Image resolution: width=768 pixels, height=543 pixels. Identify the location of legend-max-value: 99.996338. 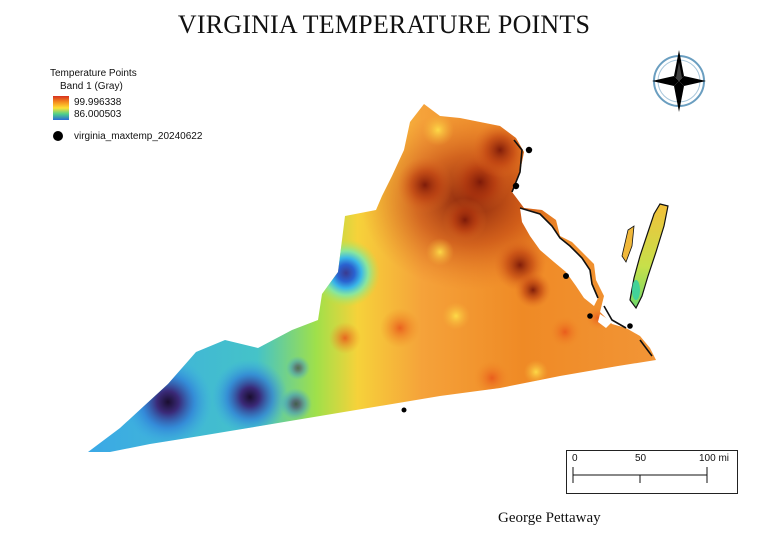
(98, 102).